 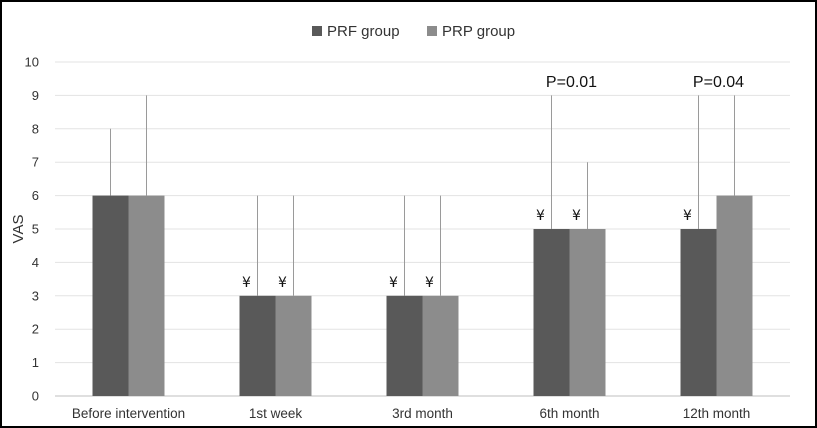 What do you see at coordinates (35, 195) in the screenshot?
I see `y-tick-label: 6` at bounding box center [35, 195].